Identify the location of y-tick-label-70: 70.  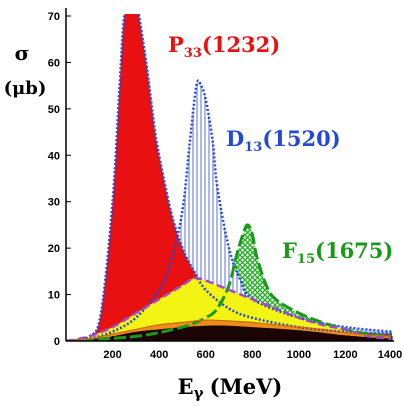
(54, 17).